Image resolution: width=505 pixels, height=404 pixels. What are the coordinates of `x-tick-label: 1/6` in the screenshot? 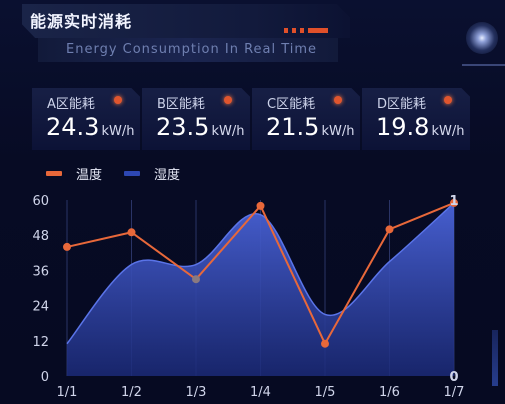 It's located at (389, 392).